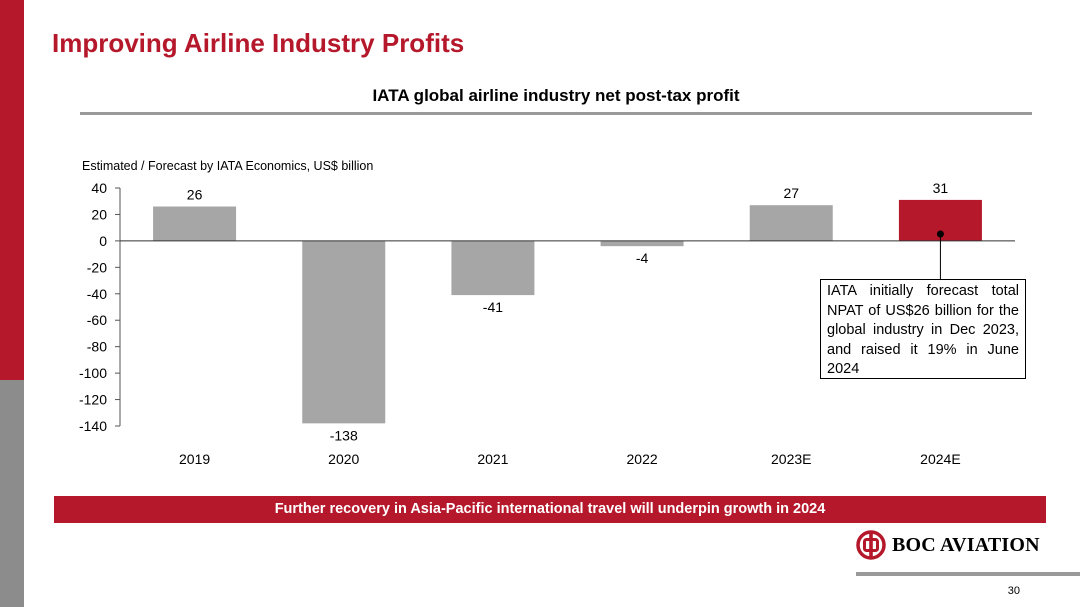  Describe the element at coordinates (93, 426) in the screenshot. I see `y-tick-label: -140` at that location.